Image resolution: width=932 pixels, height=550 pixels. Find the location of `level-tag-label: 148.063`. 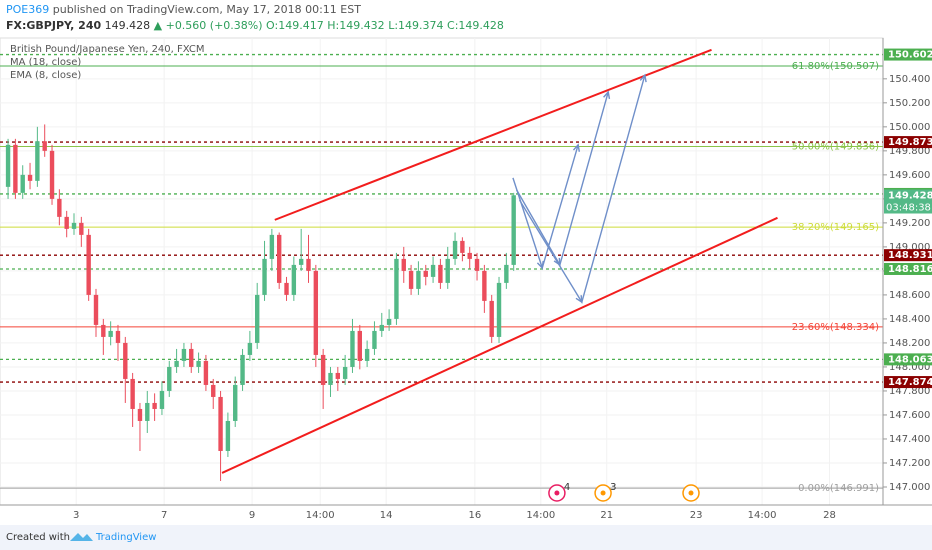

level-tag-label: 148.063 is located at coordinates (910, 359).